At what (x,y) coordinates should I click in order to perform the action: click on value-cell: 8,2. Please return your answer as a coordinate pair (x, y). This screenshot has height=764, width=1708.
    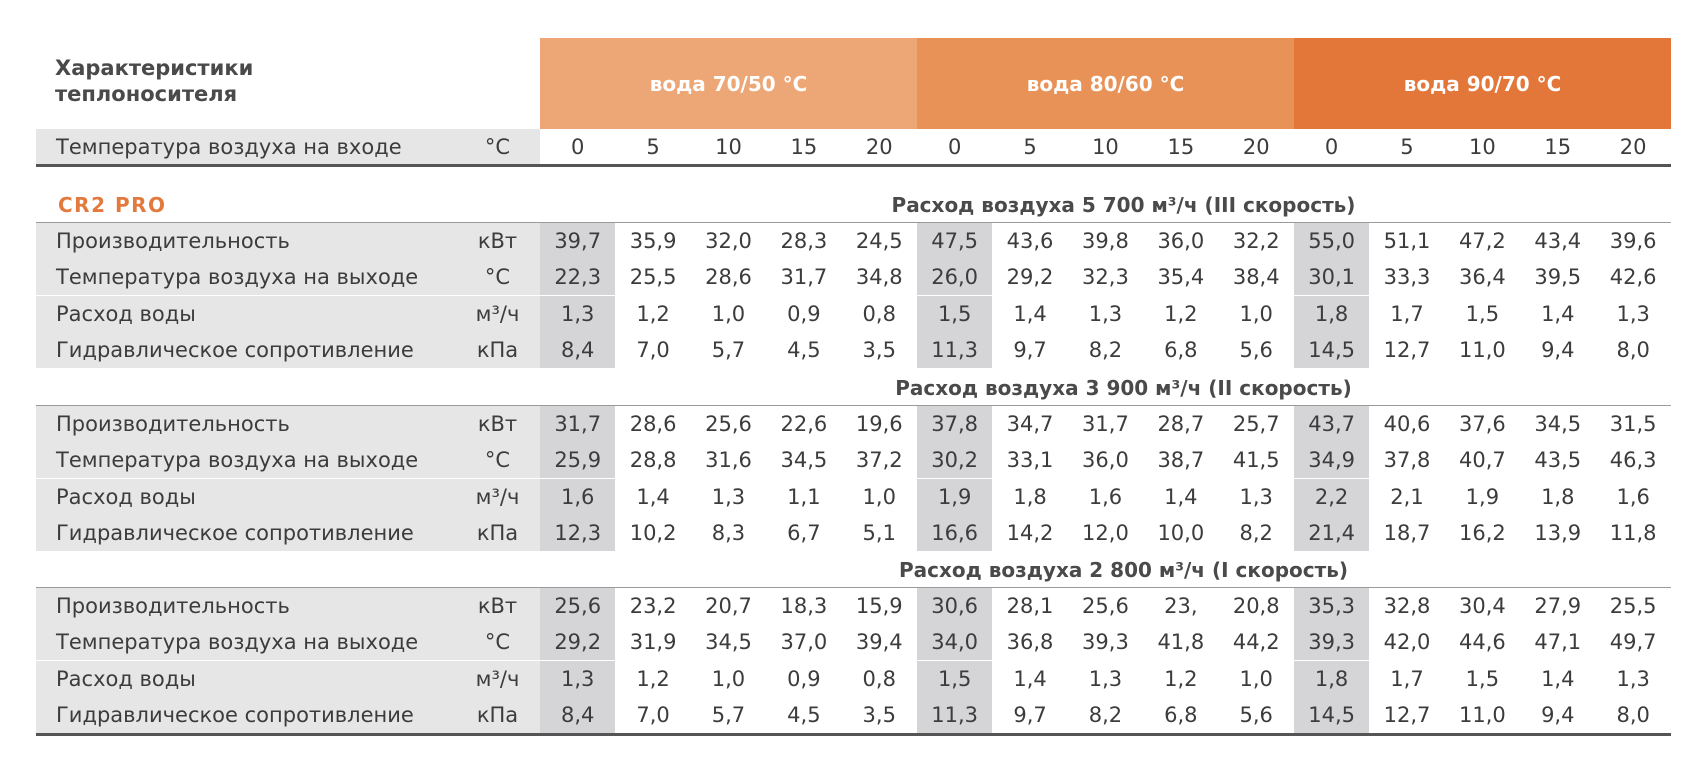
    Looking at the image, I should click on (1105, 715).